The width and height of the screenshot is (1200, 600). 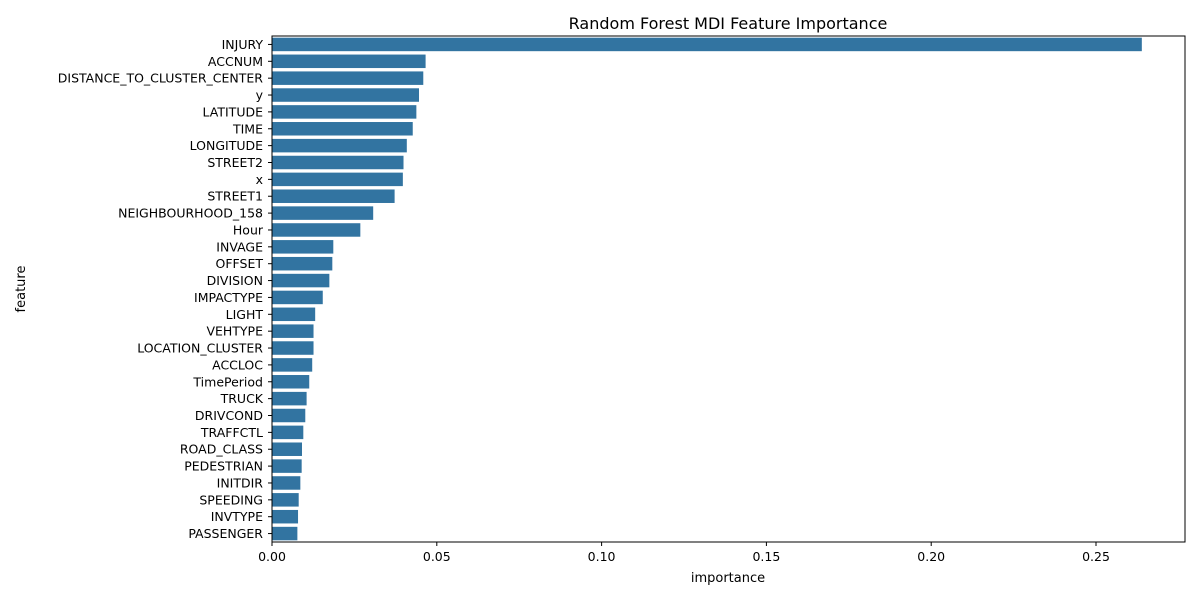 What do you see at coordinates (221, 449) in the screenshot?
I see `y-tick-label: ROAD_CLASS` at bounding box center [221, 449].